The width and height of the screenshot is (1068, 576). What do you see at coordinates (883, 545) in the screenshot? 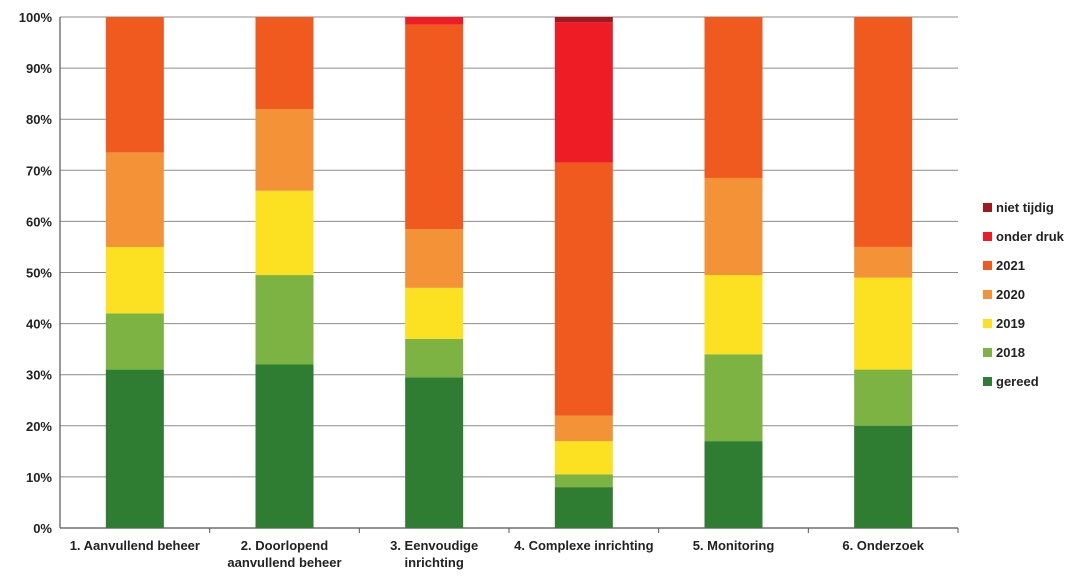
I see `x-tick-label: 6. Onderzoek` at bounding box center [883, 545].